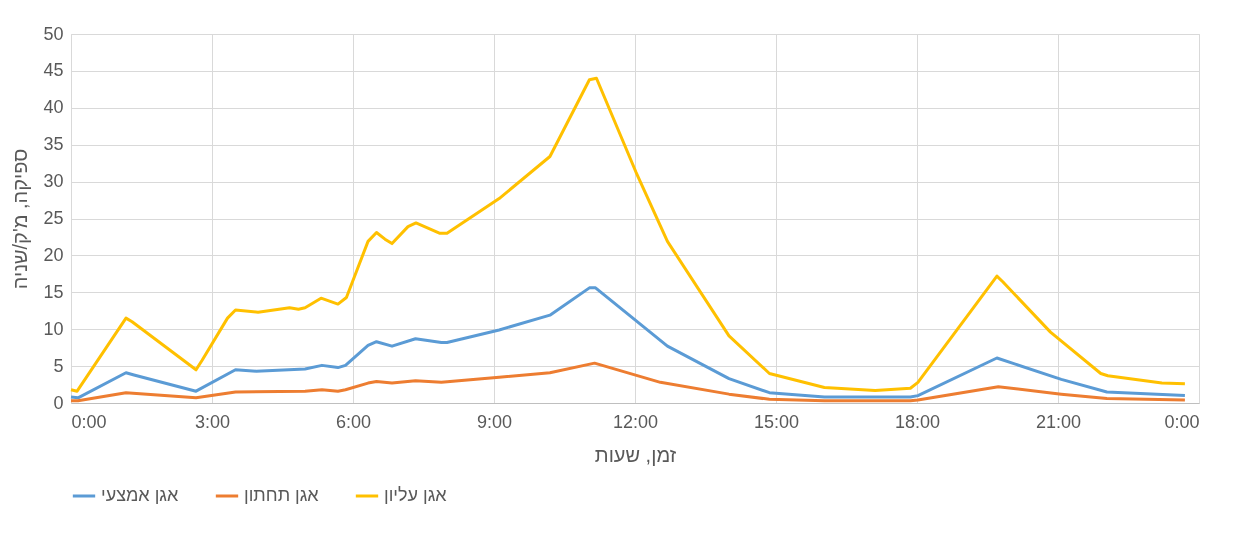  Describe the element at coordinates (776, 421) in the screenshot. I see `x-tick-label: 15:00` at that location.